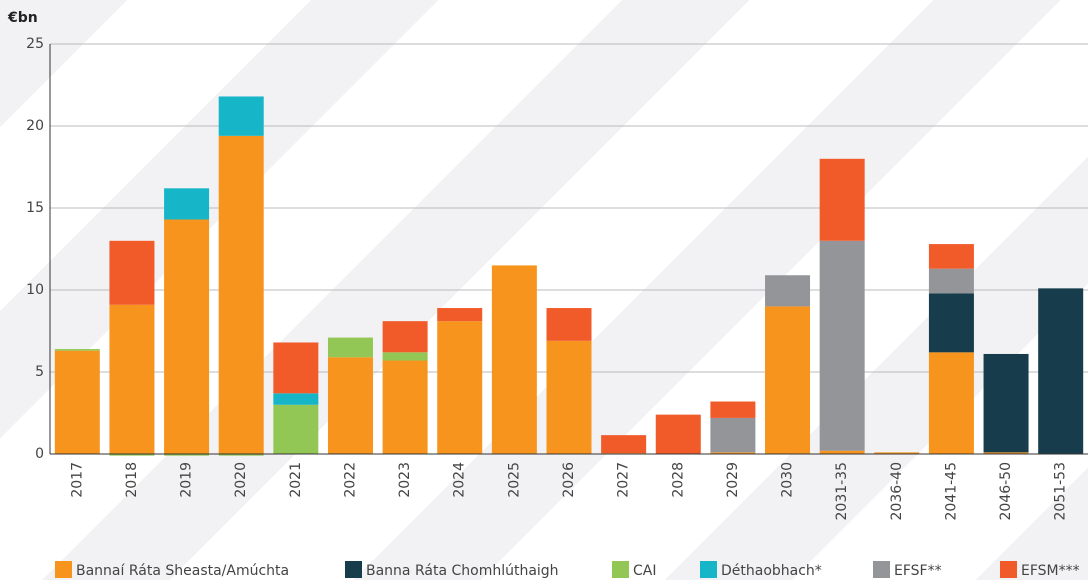  What do you see at coordinates (296, 480) in the screenshot?
I see `x-tick-label: 2021` at bounding box center [296, 480].